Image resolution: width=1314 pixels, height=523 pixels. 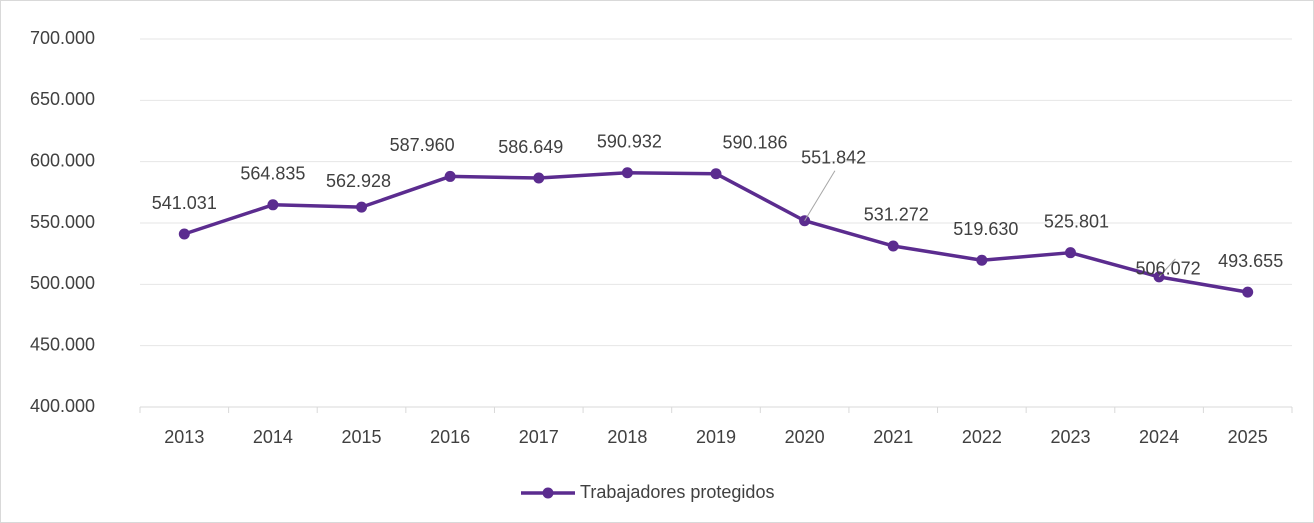 I want to click on x-tick-label: 2025, so click(x=1248, y=437).